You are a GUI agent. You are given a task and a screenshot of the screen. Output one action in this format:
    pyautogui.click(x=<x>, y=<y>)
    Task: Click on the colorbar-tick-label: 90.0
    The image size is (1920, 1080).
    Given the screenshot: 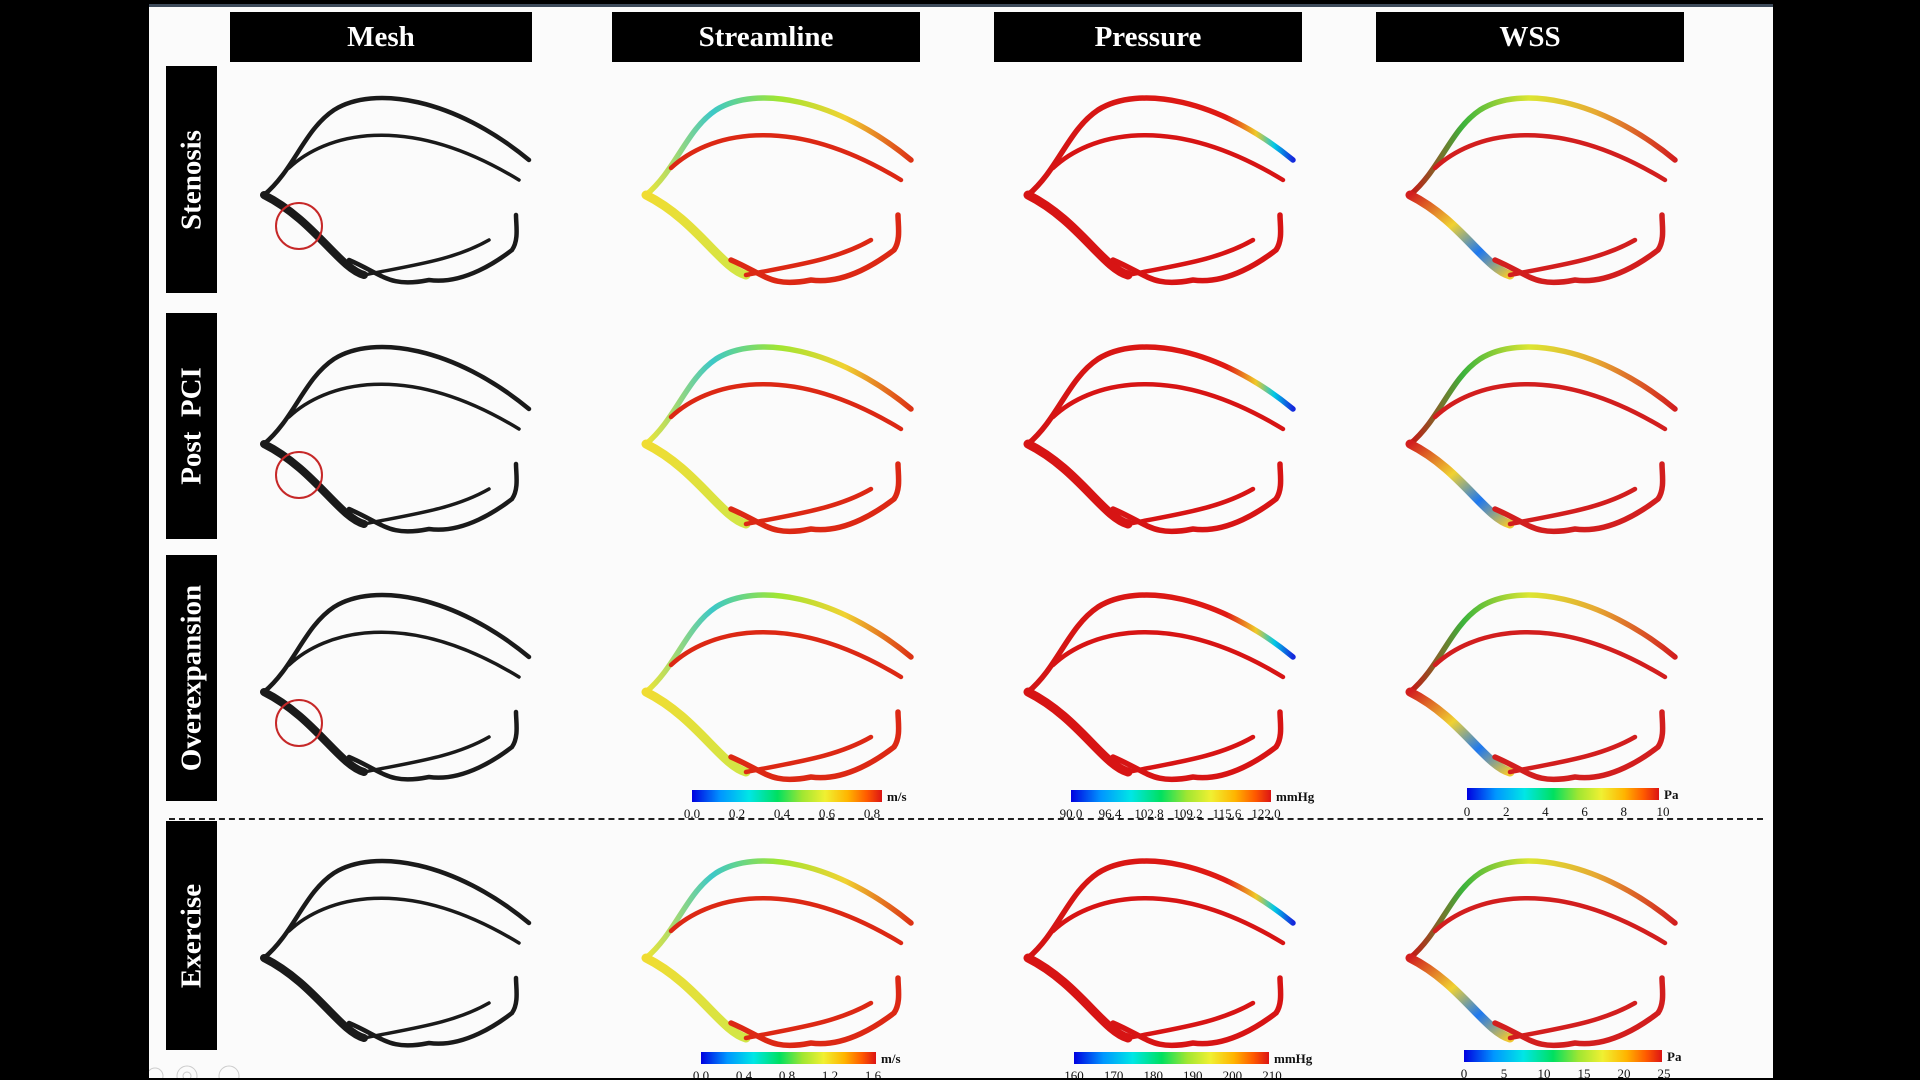 What is the action you would take?
    pyautogui.click(x=1071, y=813)
    